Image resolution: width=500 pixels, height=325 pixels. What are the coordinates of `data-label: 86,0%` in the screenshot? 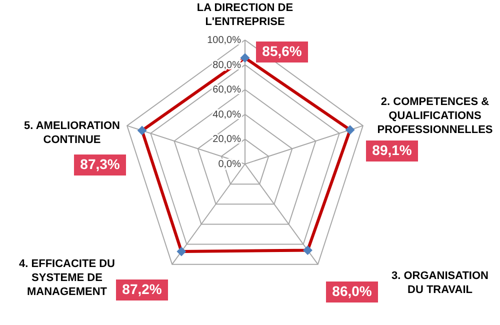 It's located at (352, 291).